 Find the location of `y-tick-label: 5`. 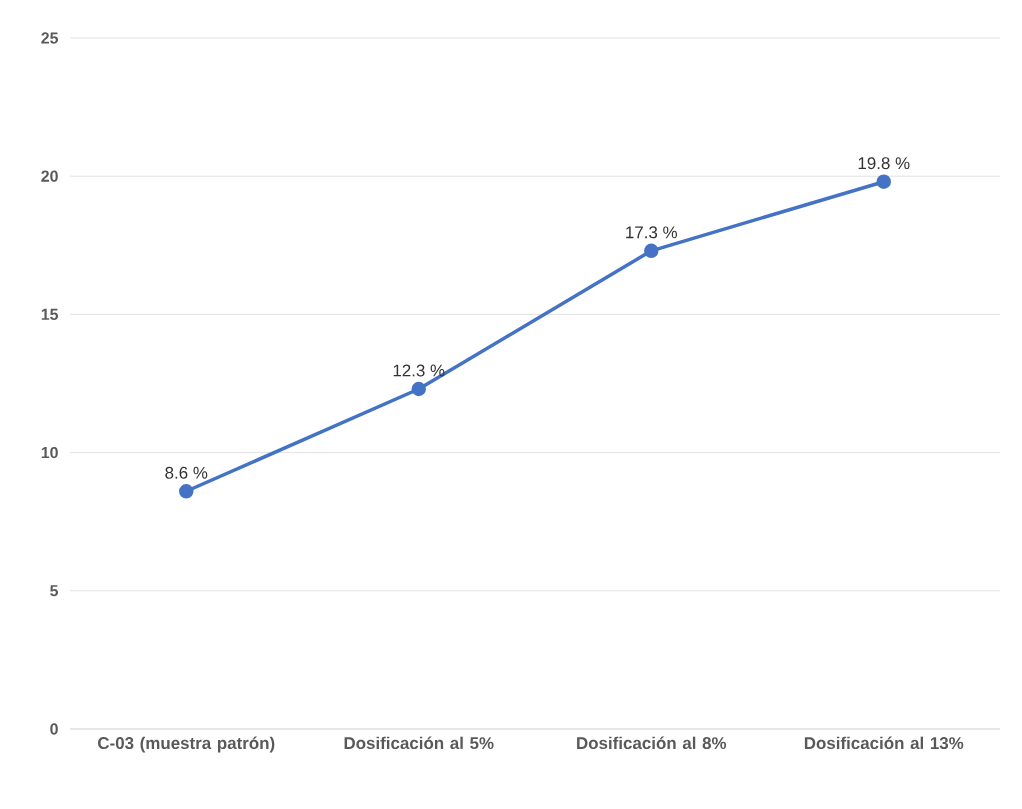

y-tick-label: 5 is located at coordinates (54, 591).